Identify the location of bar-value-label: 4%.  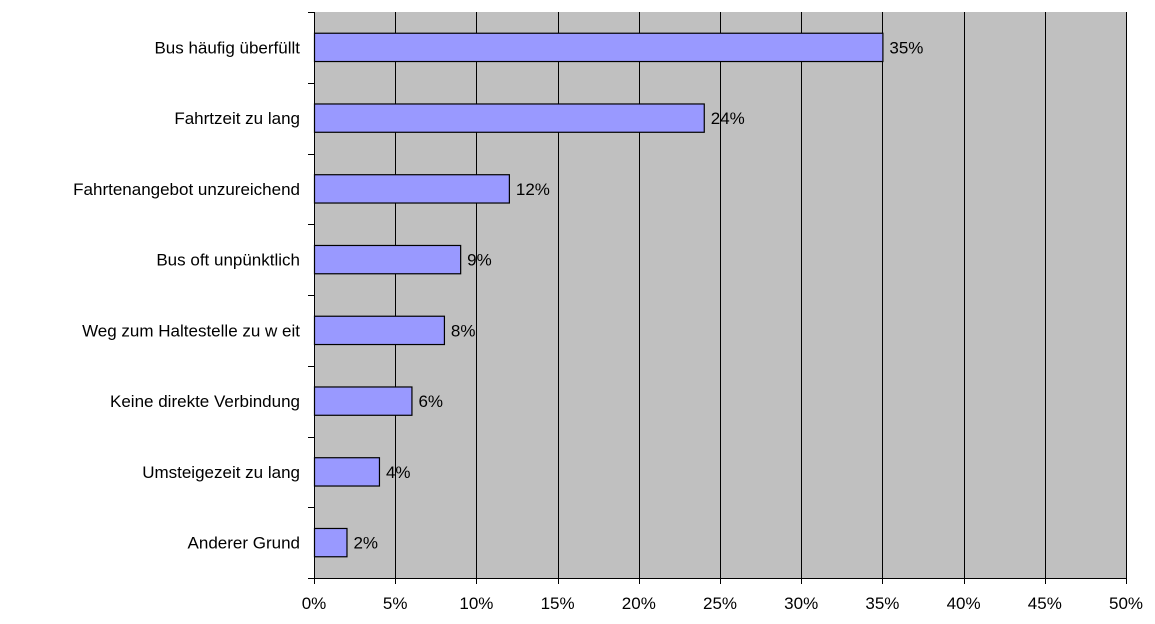
(398, 472).